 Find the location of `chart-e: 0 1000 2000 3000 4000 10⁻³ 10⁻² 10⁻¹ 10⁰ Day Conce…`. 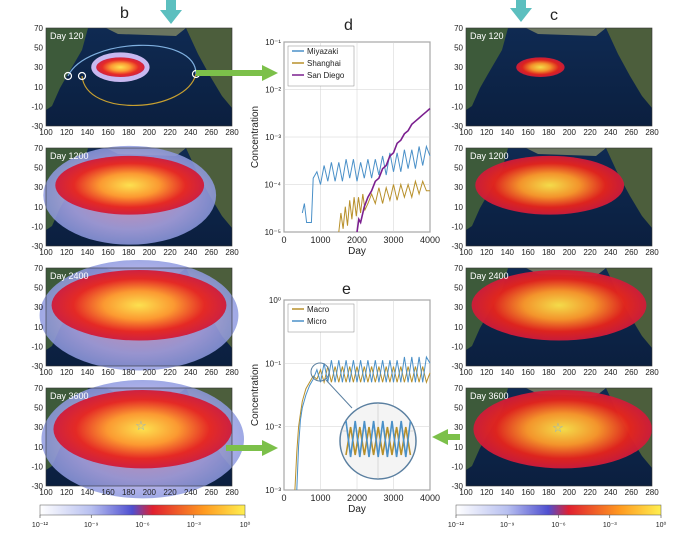

chart-e: 0 1000 2000 3000 4000 10⁻³ 10⁻² 10⁻¹ 10⁰ Day Conce… is located at coordinates (345, 405).